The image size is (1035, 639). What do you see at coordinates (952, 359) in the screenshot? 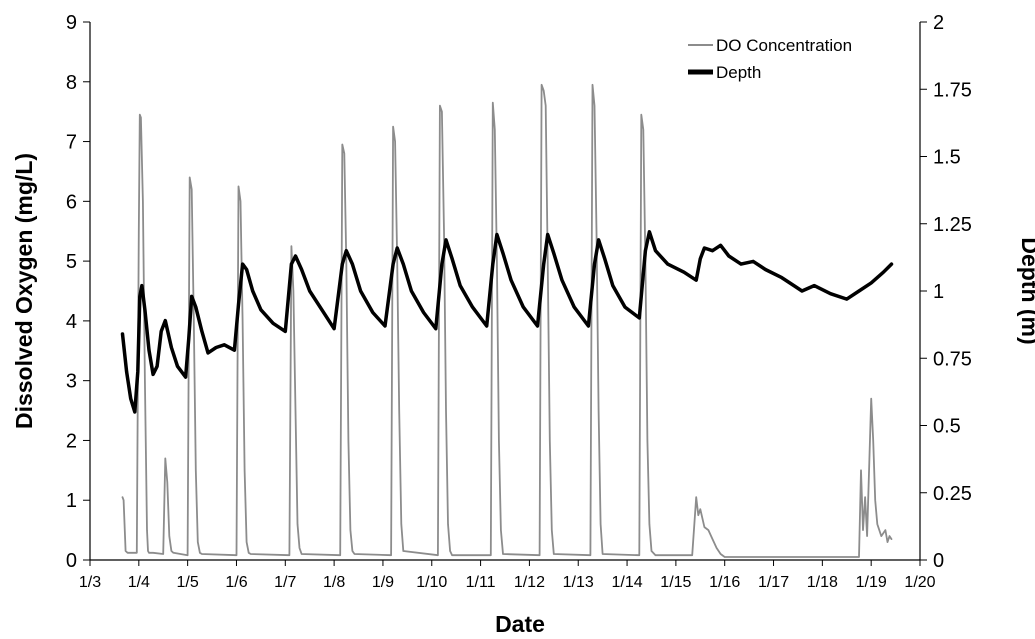
I see `y2-tick-label: 0.75` at bounding box center [952, 359].